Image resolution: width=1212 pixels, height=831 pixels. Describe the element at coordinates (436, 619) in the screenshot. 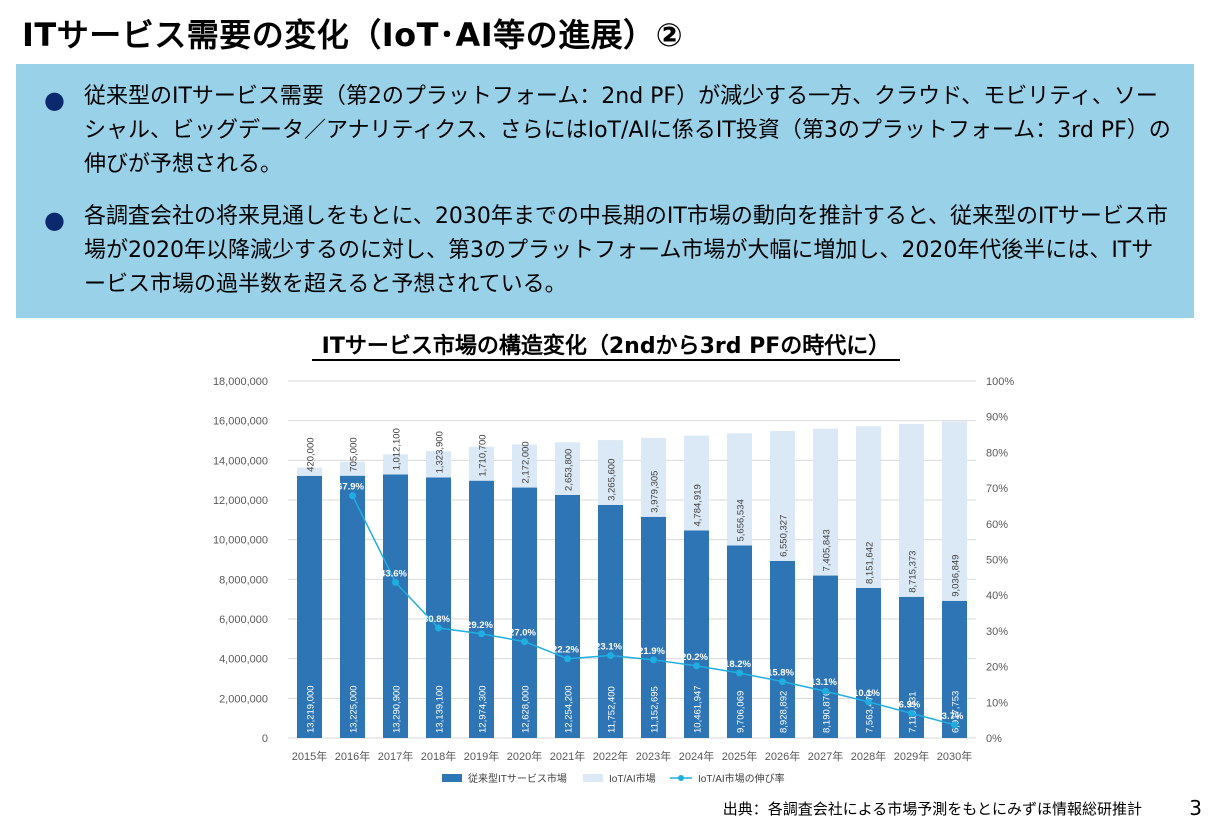

I see `growth-value-label: 30.8%` at that location.